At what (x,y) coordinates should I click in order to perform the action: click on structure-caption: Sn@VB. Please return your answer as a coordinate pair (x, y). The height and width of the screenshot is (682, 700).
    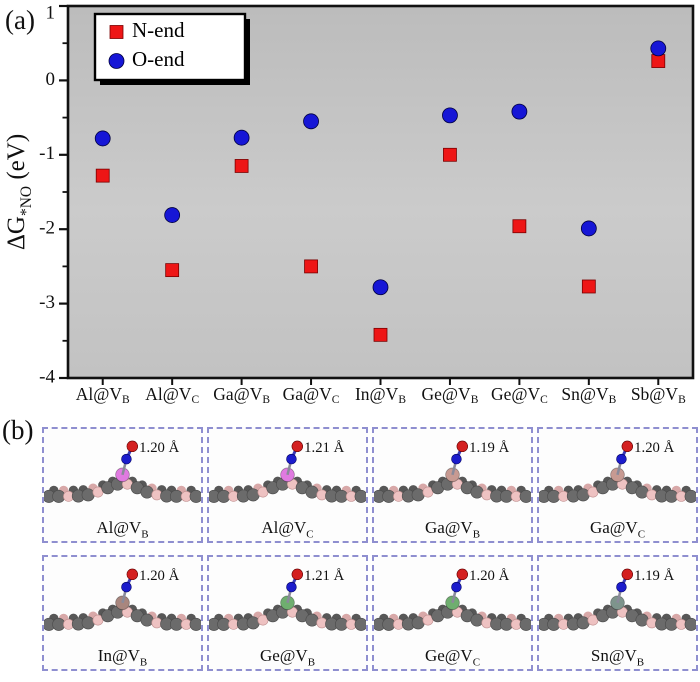
    Looking at the image, I should click on (617, 657).